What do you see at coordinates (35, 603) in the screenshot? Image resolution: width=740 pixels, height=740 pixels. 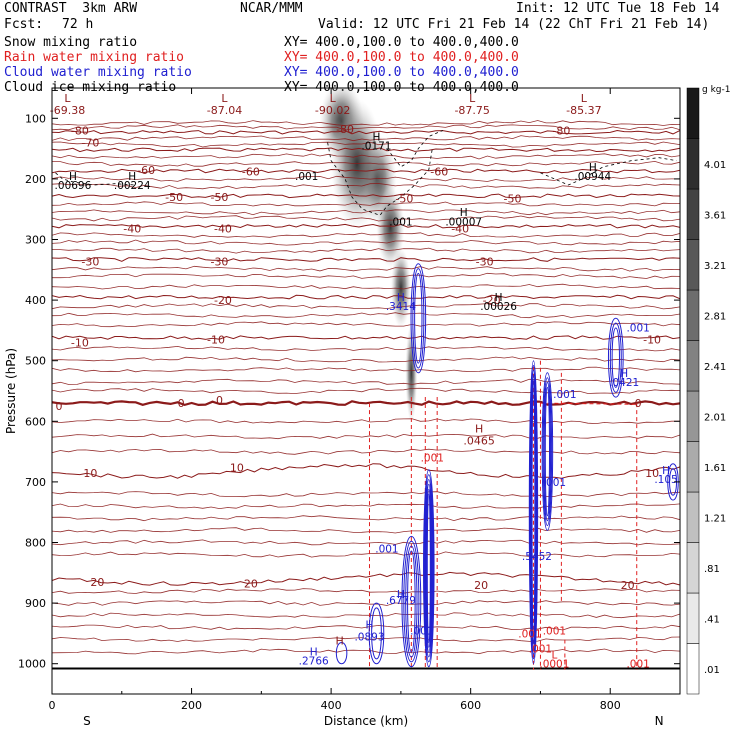 I see `y-tick-label: 900` at bounding box center [35, 603].